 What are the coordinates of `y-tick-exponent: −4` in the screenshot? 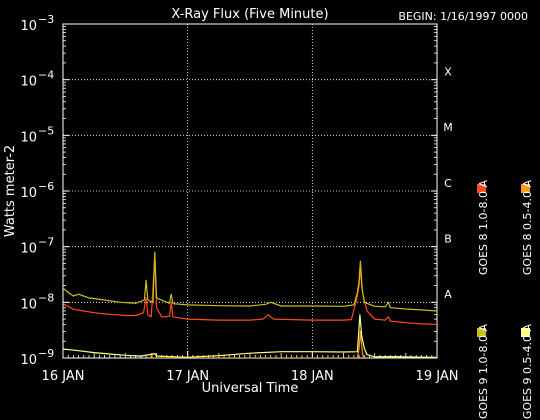 It's located at (46, 75).